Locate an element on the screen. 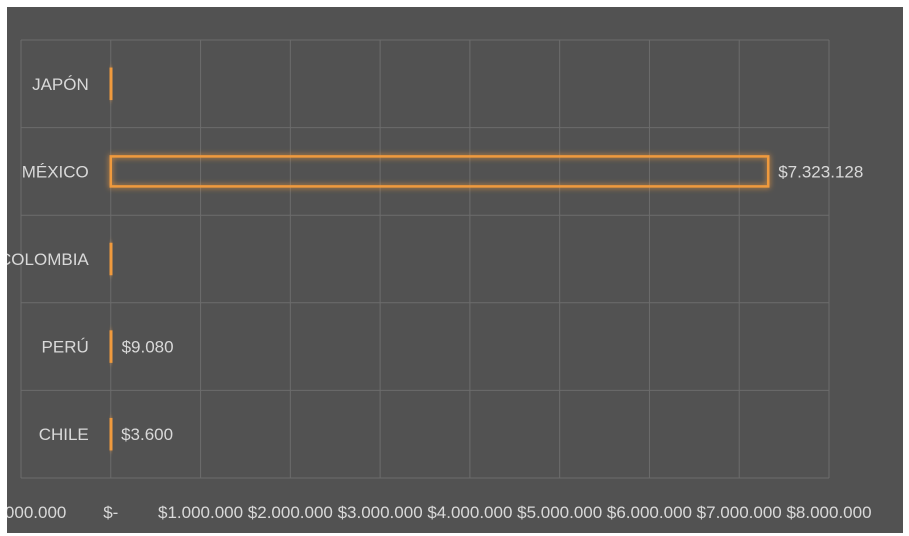  data-label: $3.600 is located at coordinates (147, 434).